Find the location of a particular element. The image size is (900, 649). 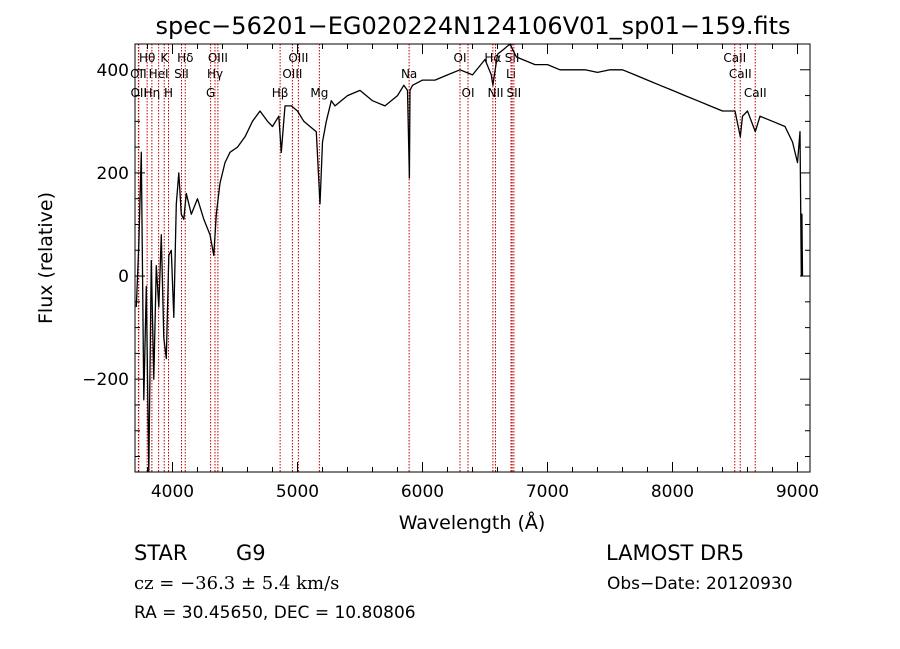

x-tick-label: 8000 is located at coordinates (672, 492).